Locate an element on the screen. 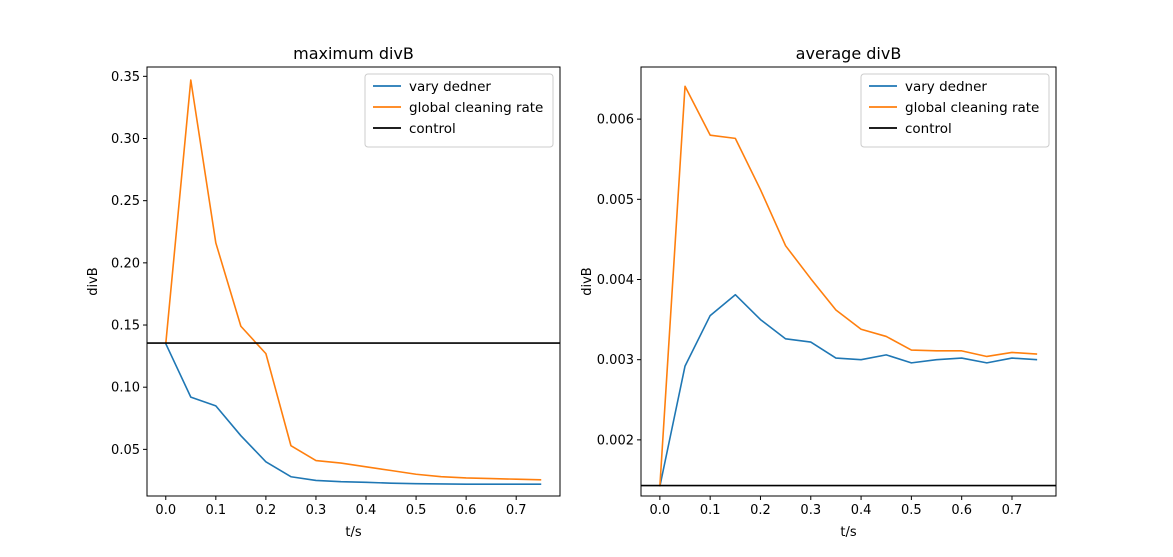  y-tick-label: 0.005 is located at coordinates (615, 200).